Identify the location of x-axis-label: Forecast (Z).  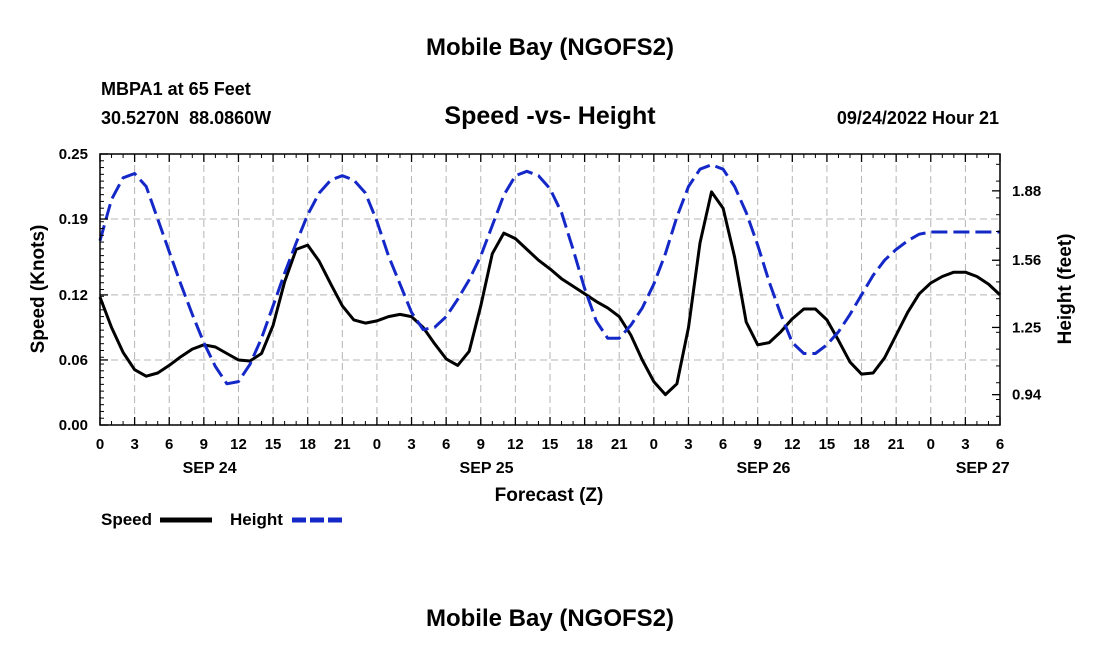
(549, 495).